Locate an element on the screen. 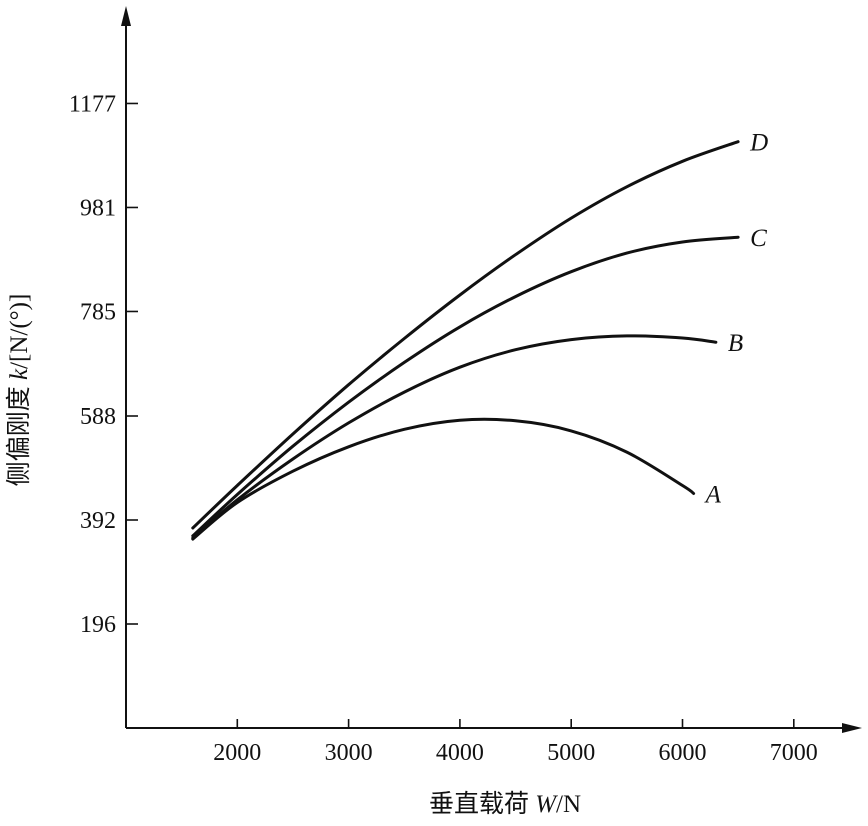 This screenshot has height=826, width=868. series-label-d: D is located at coordinates (758, 143).